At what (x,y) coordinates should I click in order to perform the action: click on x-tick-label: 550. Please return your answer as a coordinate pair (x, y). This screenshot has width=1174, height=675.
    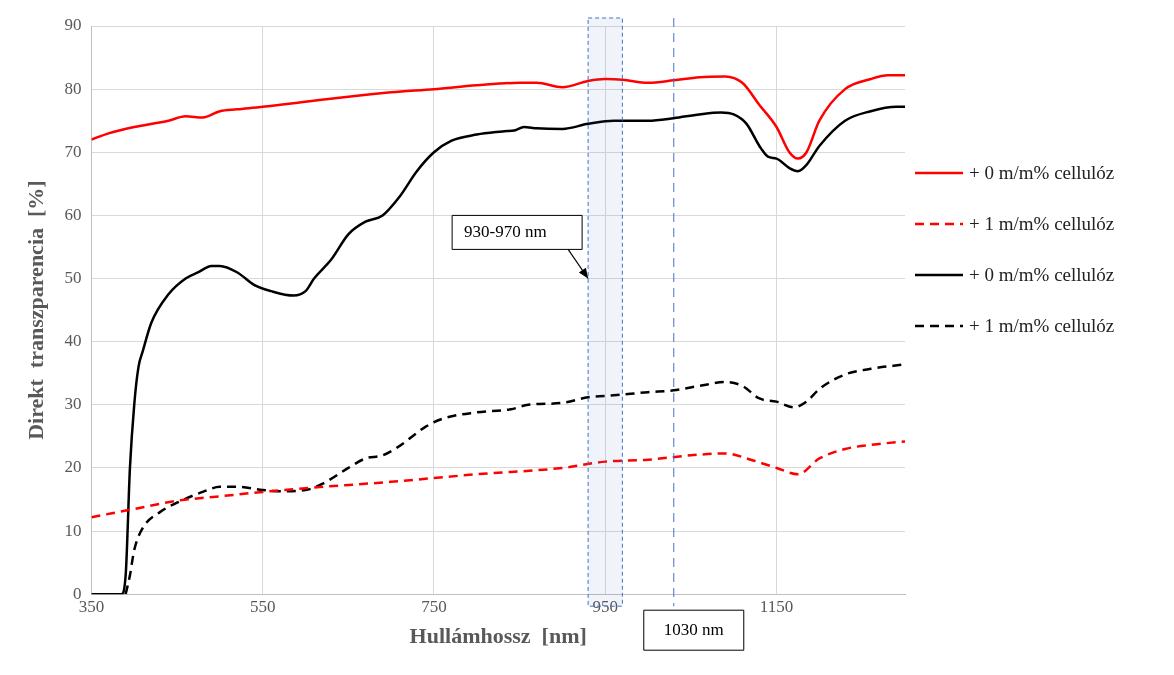
    Looking at the image, I should click on (262, 606).